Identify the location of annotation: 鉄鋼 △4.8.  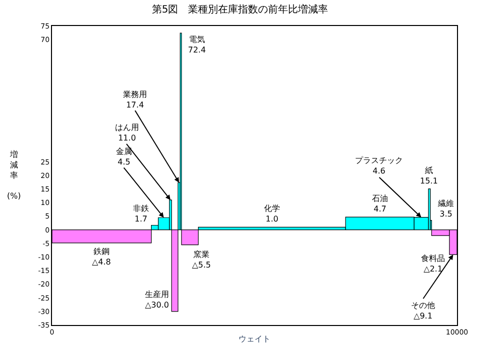
(101, 256).